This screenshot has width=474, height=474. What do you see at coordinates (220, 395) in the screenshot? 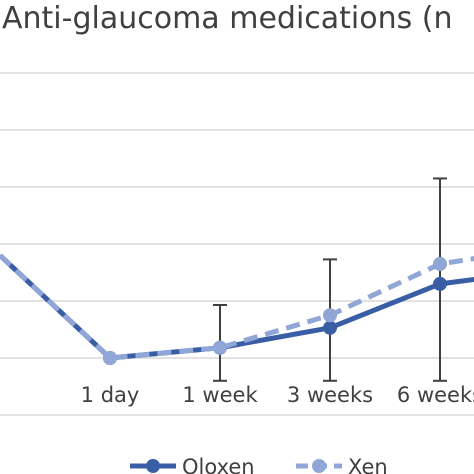
I see `x-tick-label: 1 week` at bounding box center [220, 395].